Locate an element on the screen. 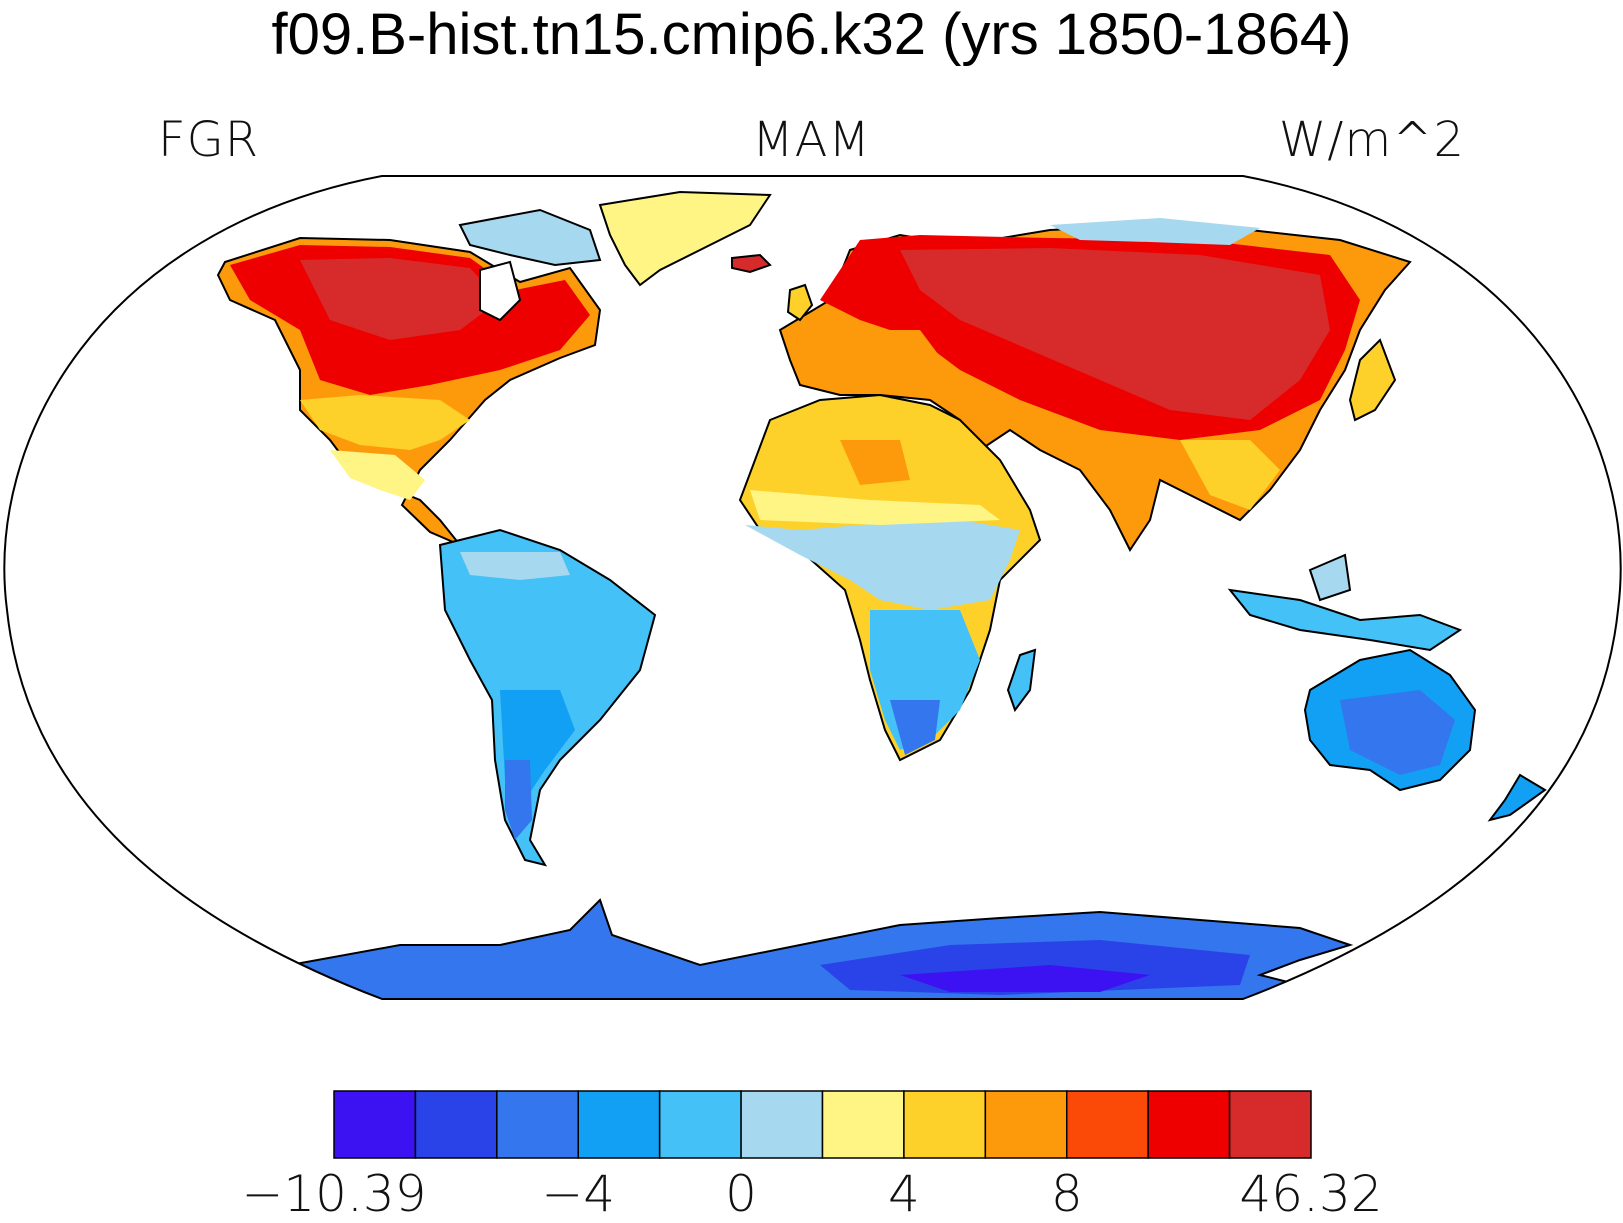  colorbar-tick-label: −10.39 is located at coordinates (334, 1194).